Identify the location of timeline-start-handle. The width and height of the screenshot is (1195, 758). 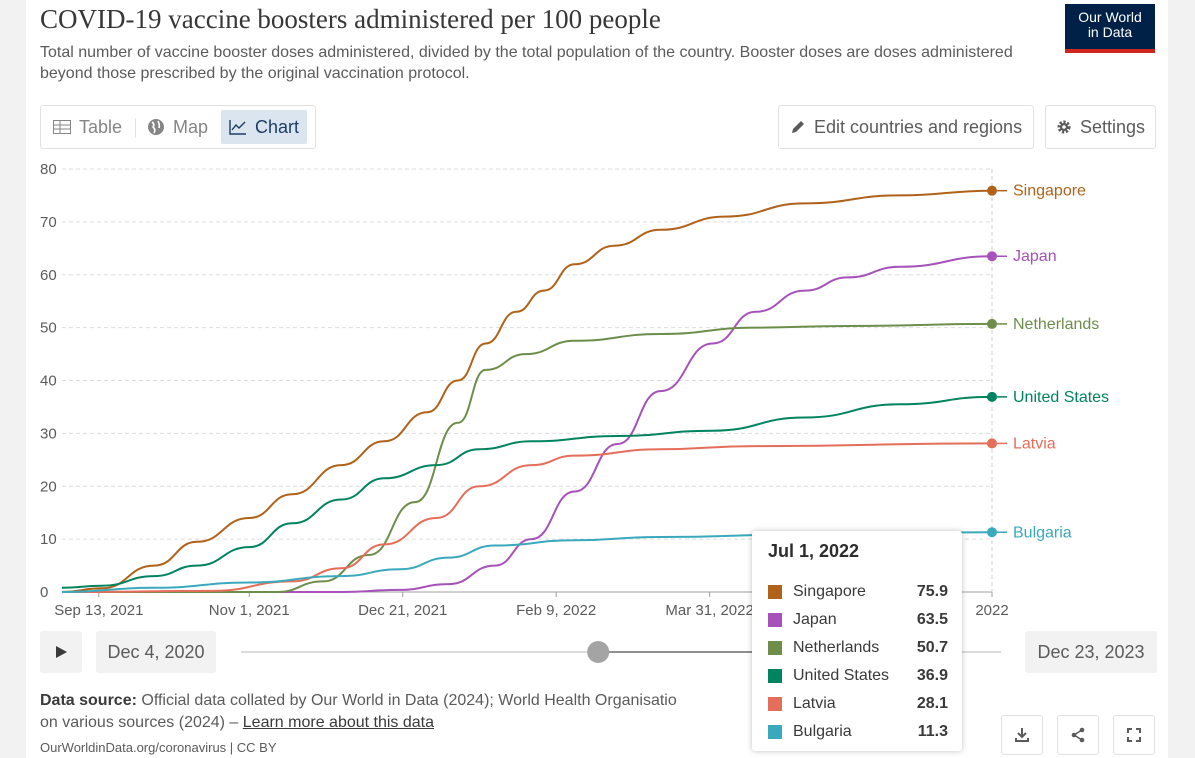
(598, 652).